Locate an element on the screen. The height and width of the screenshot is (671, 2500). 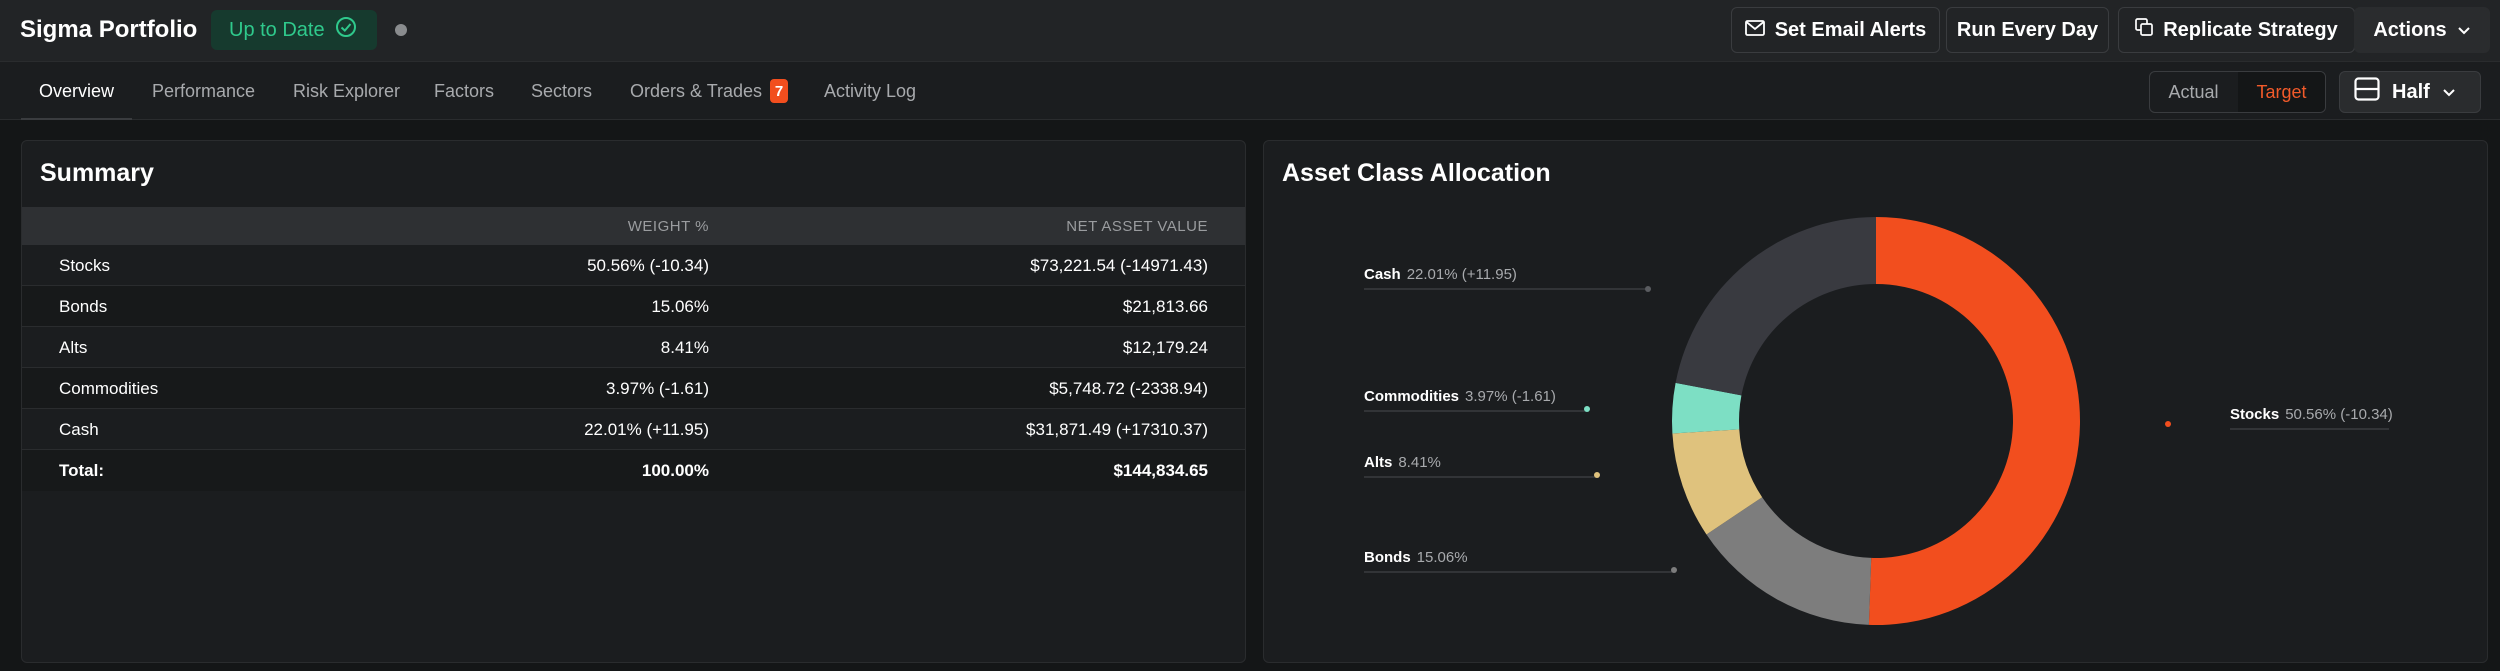
actual-target-toggle: Actual Target is located at coordinates (2237, 92).